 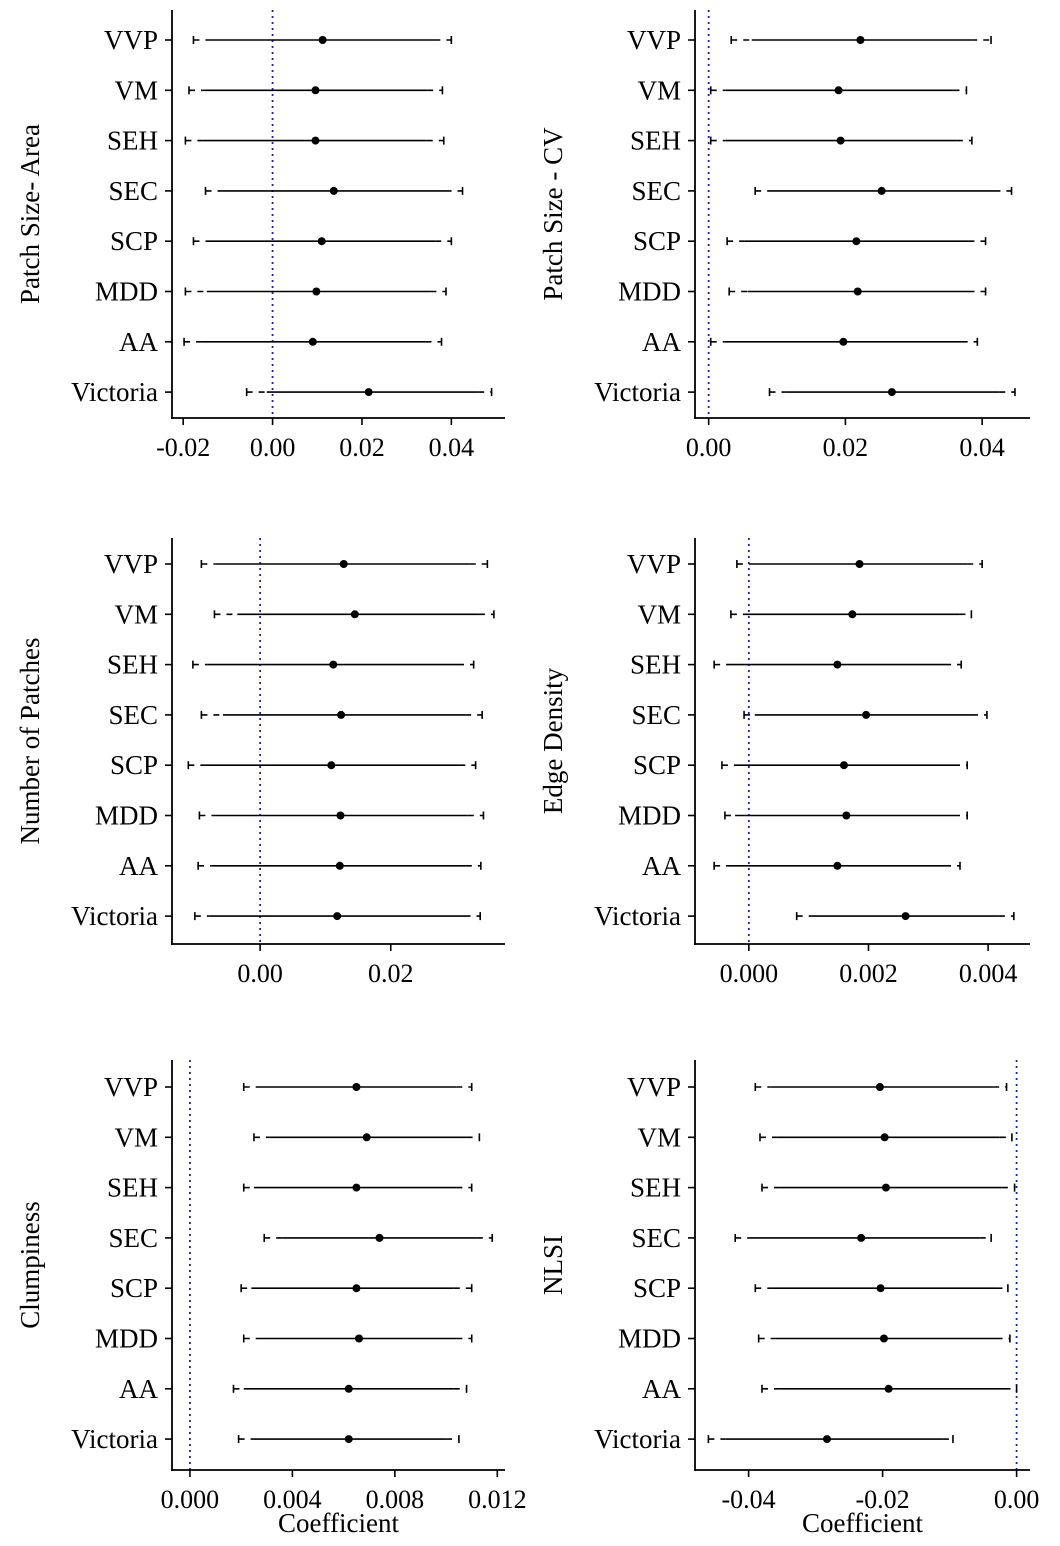 What do you see at coordinates (553, 740) in the screenshot?
I see `y-axis-title: Edge Density` at bounding box center [553, 740].